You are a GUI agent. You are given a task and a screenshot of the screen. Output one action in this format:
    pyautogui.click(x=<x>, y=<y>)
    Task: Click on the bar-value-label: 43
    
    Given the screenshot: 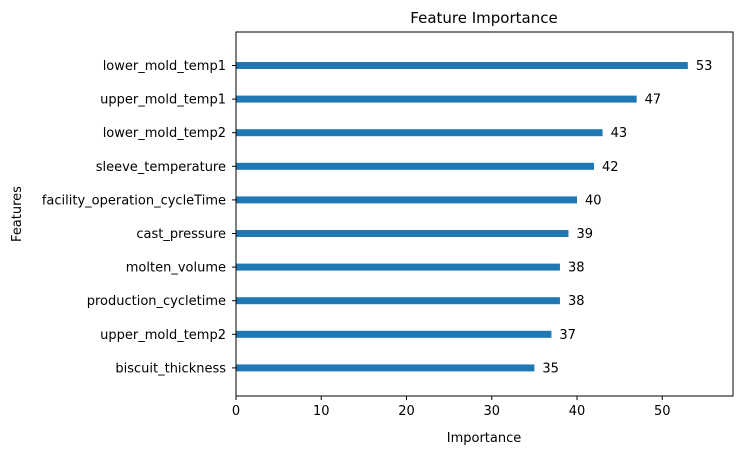 What is the action you would take?
    pyautogui.click(x=619, y=133)
    